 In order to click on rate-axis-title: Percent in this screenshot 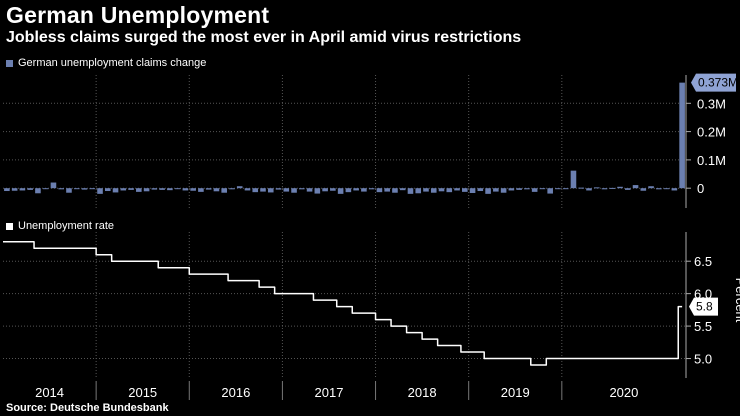, I will do `click(736, 300)`.